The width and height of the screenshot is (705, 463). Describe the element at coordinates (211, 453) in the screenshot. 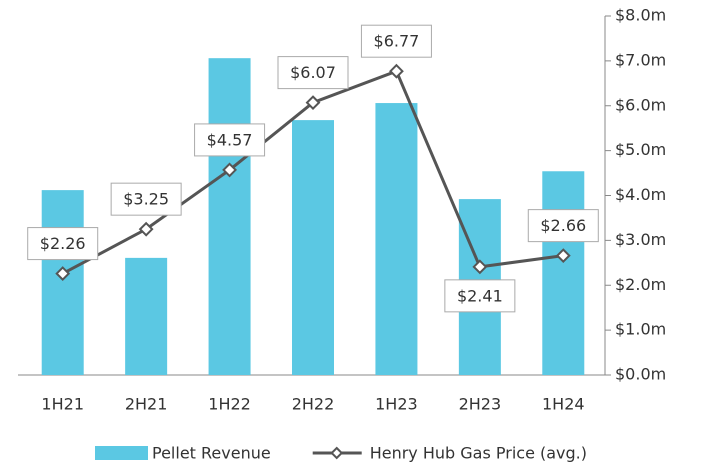

I see `legend-label: Pellet Revenue` at that location.